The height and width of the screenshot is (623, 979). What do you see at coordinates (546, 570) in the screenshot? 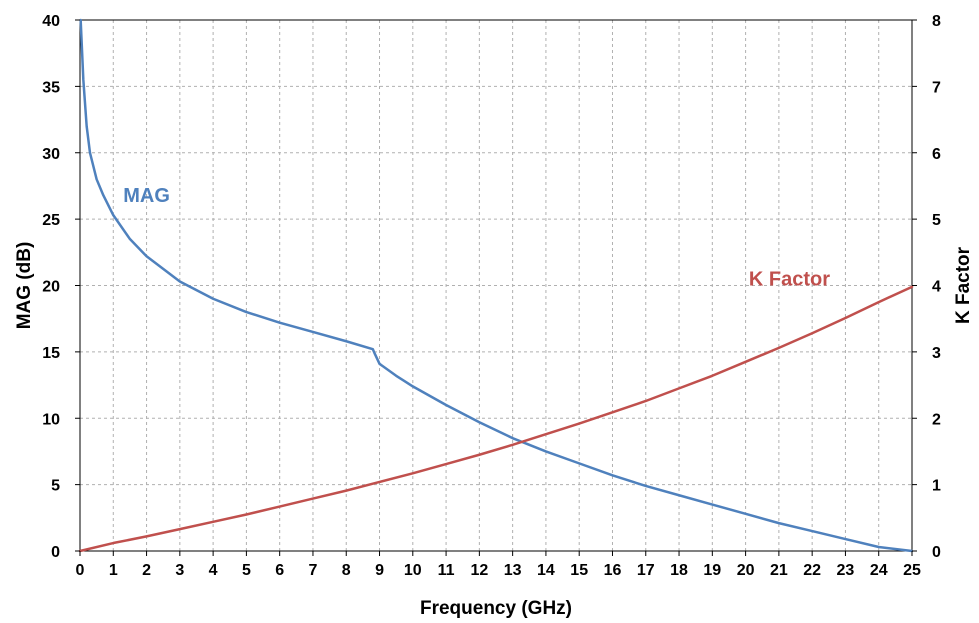
I see `x-tick-label: 14` at bounding box center [546, 570].